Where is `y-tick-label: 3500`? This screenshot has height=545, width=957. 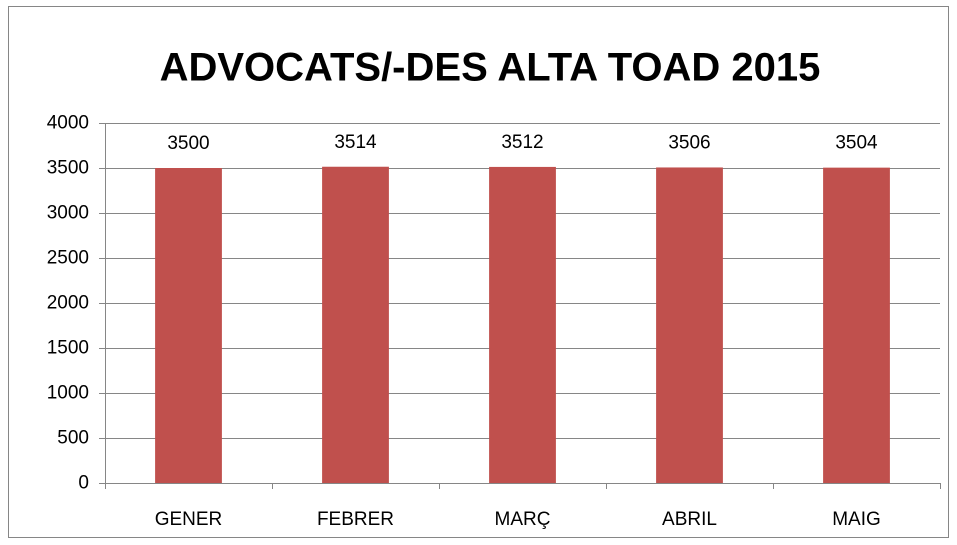
y-tick-label: 3500 is located at coordinates (68, 168).